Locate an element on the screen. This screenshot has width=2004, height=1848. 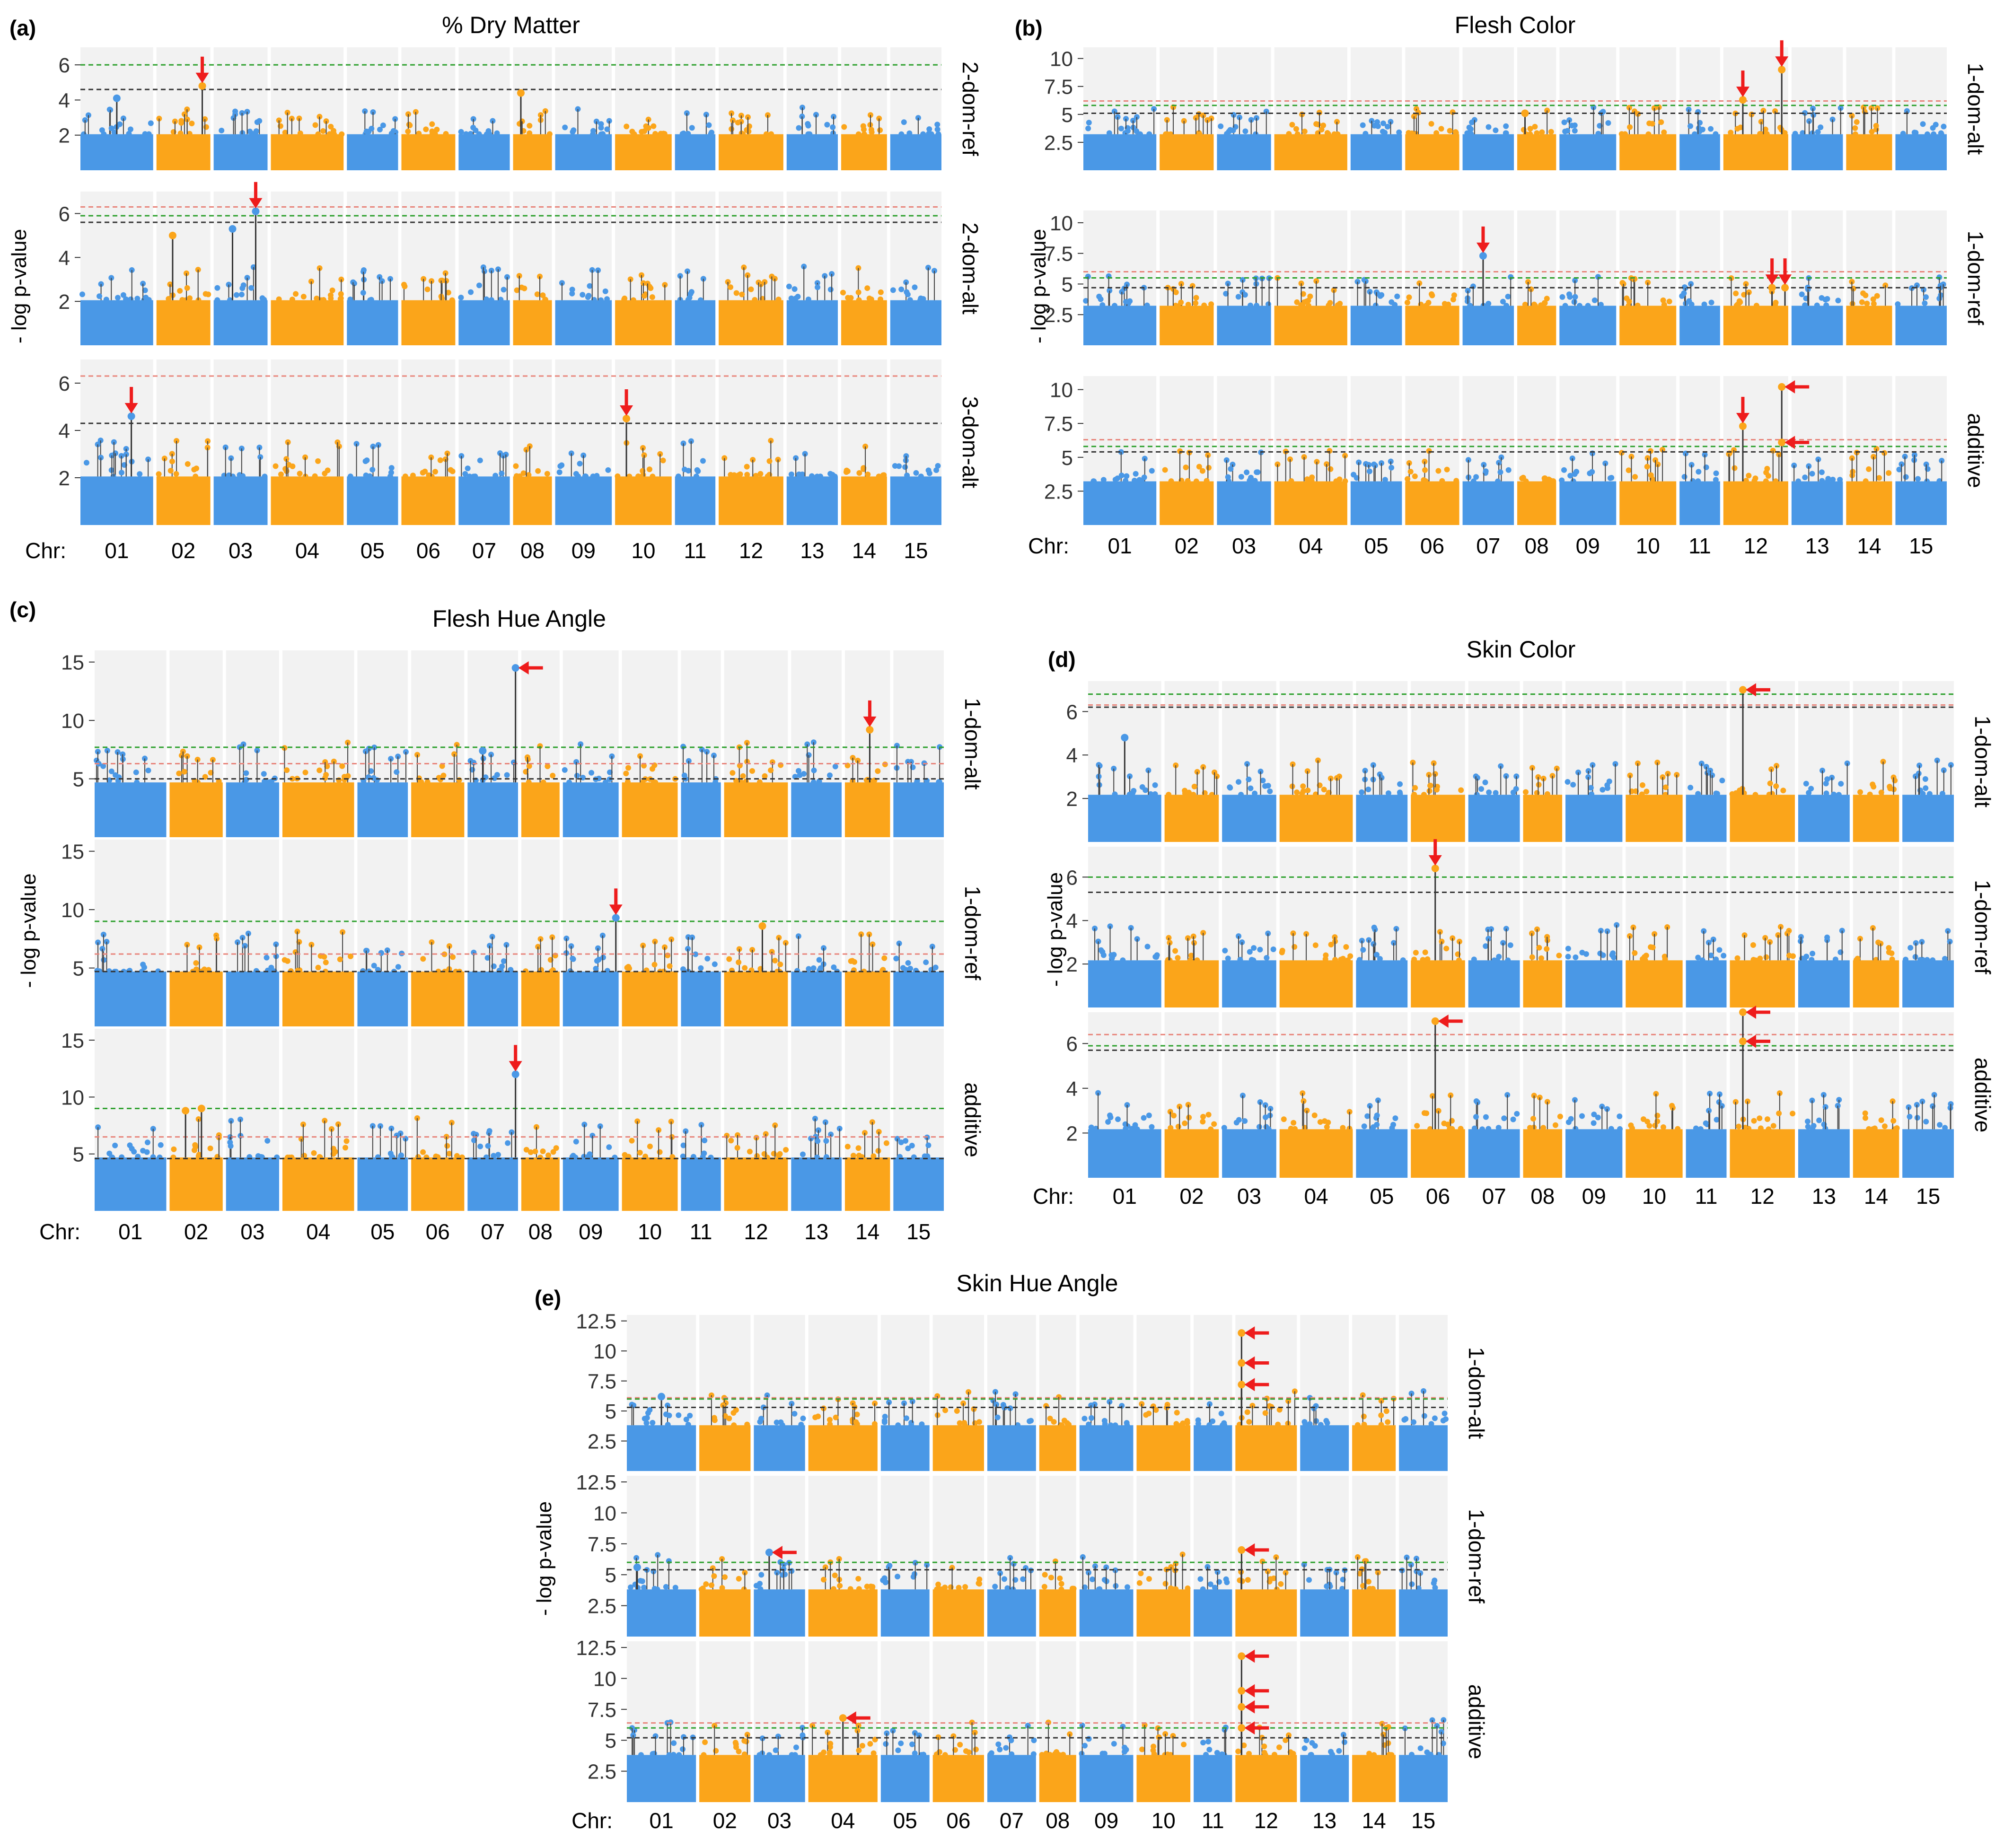
chromosome-tick-label: 12 is located at coordinates (1266, 1821).